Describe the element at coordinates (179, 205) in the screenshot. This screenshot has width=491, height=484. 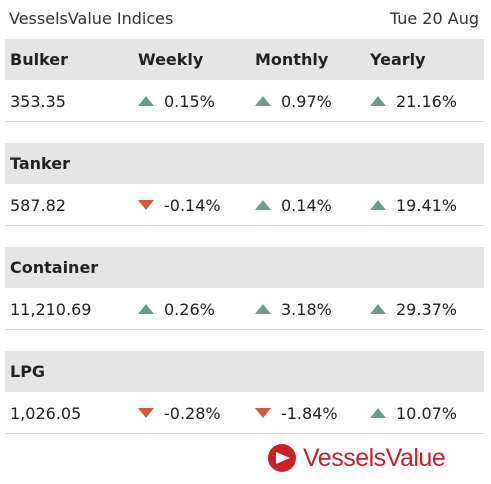
I see `weekly-change: -0.14%` at that location.